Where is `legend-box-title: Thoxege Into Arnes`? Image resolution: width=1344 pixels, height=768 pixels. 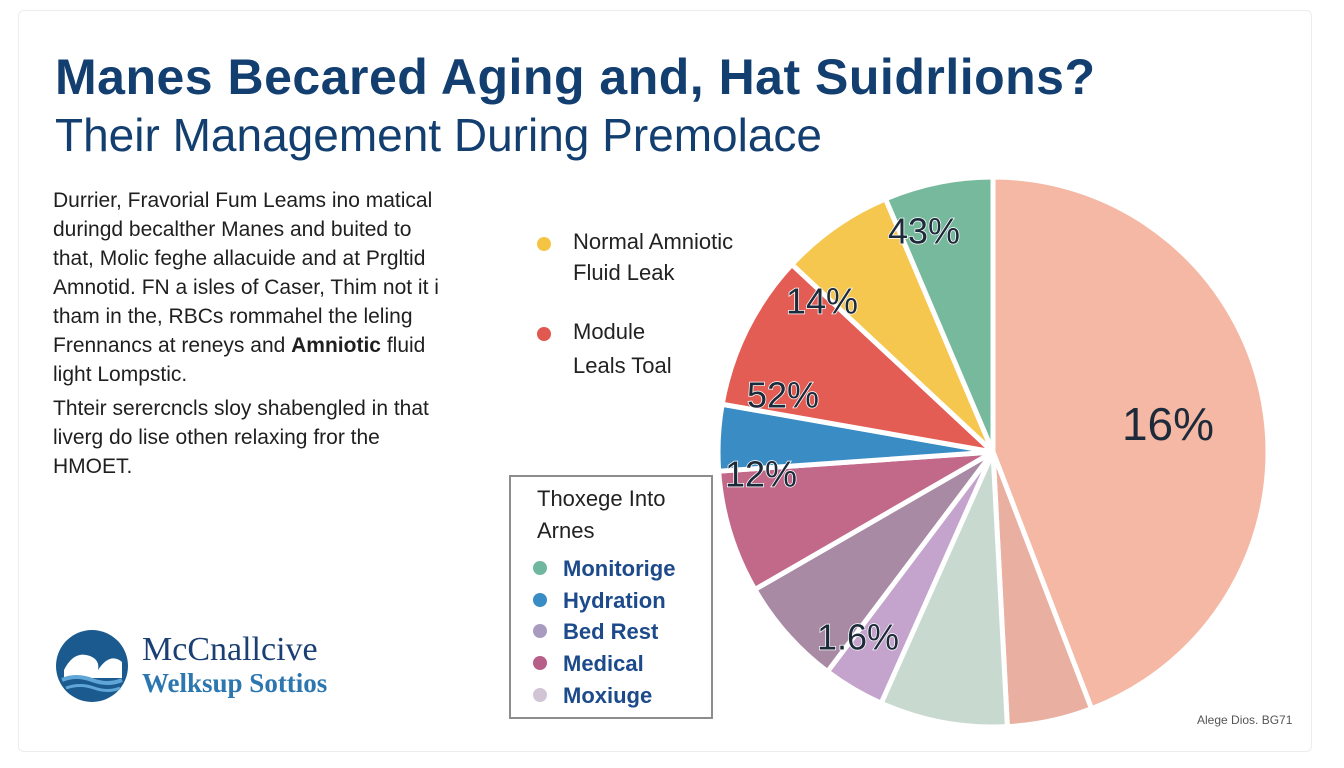 legend-box-title: Thoxege Into Arnes is located at coordinates (601, 514).